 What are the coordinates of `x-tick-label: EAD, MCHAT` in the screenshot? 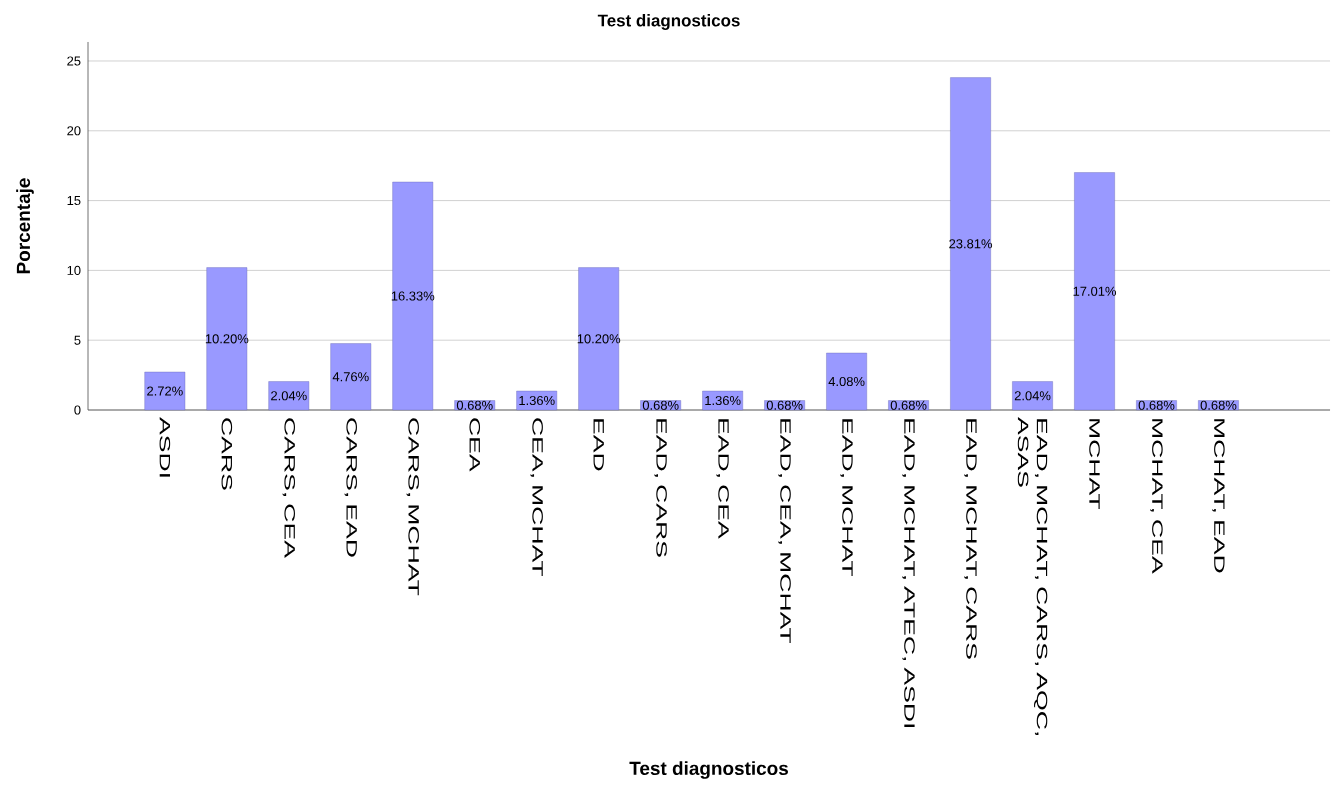 It's located at (846, 498).